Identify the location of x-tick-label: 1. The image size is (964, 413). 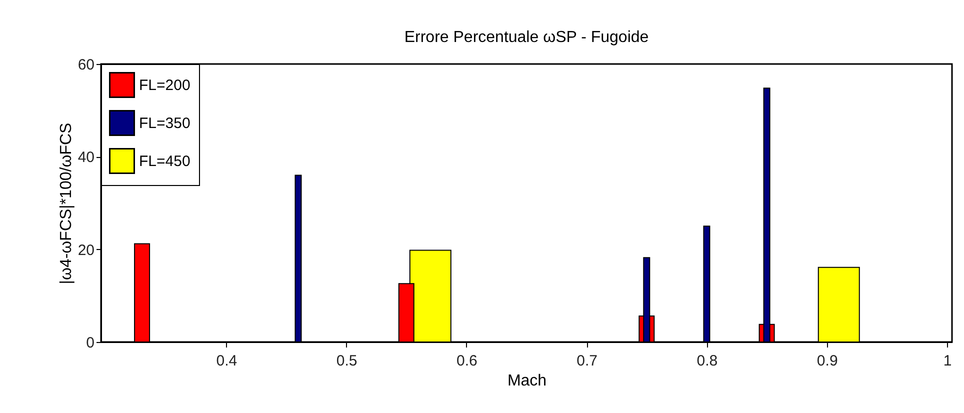
(947, 361).